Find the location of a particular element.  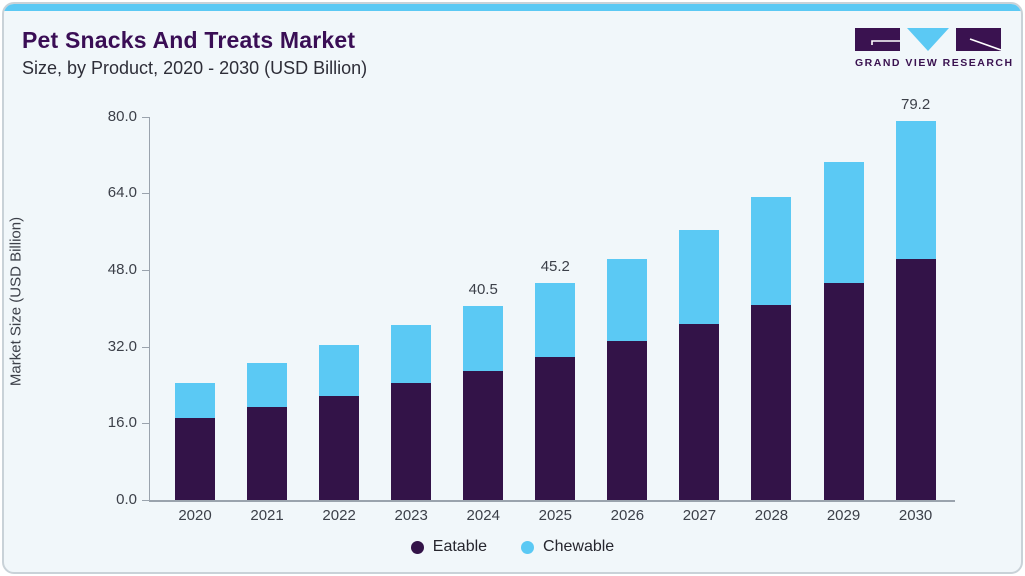

bar-total-label-2030: 79.2 is located at coordinates (915, 104).